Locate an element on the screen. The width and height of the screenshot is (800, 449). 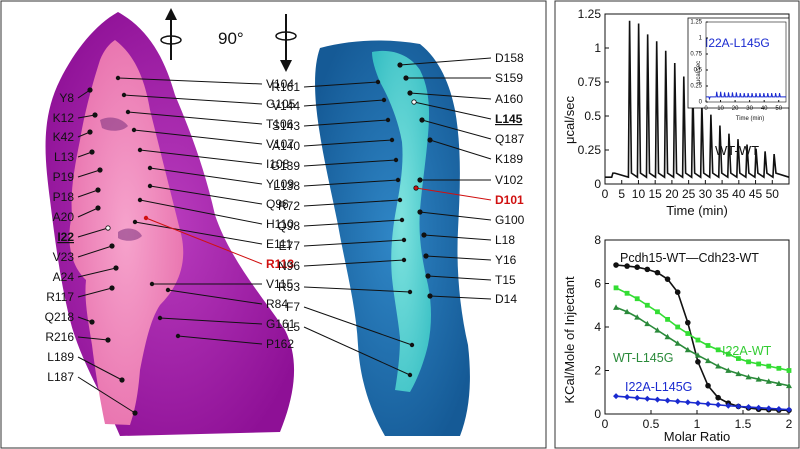
residue-label-e77: E77 is located at coordinates (290, 246).